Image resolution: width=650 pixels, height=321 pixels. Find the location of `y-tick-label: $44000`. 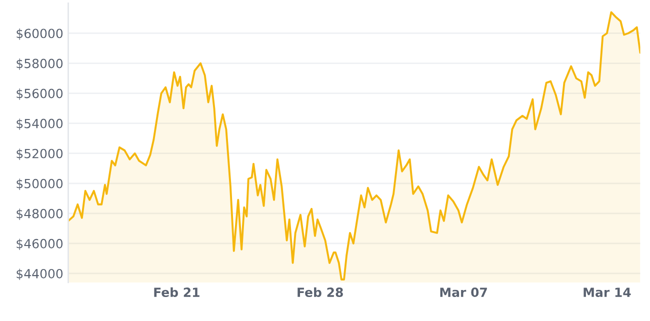

y-tick-label: $44000 is located at coordinates (39, 274).